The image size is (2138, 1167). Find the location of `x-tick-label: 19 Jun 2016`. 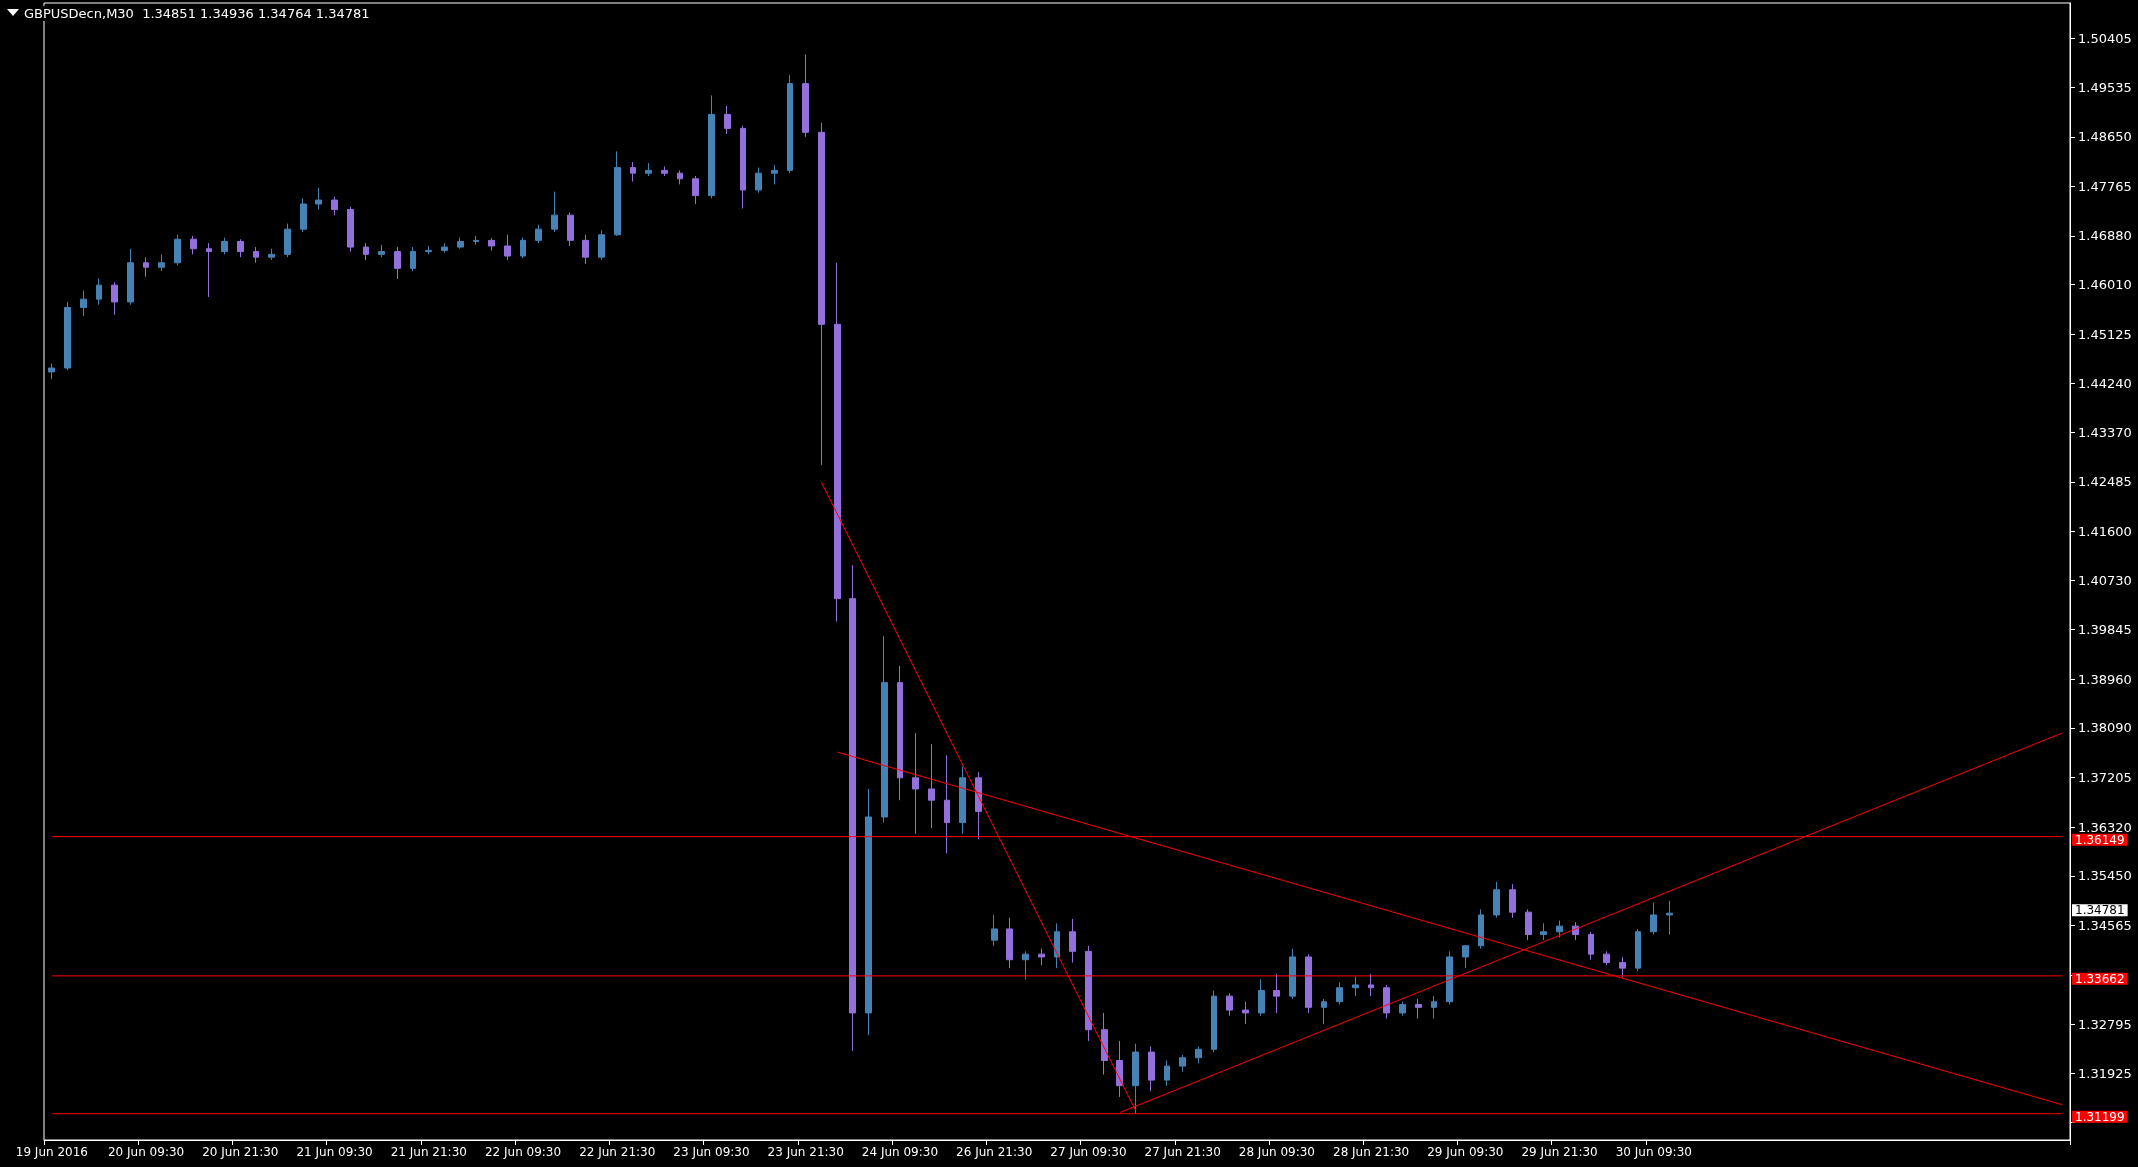

x-tick-label: 19 Jun 2016 is located at coordinates (51, 1152).